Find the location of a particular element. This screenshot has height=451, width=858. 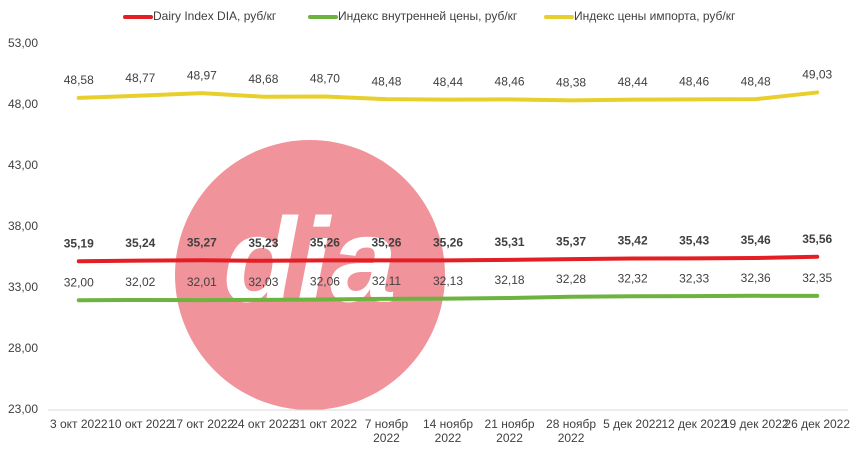

data-label: 35,56 is located at coordinates (817, 239).